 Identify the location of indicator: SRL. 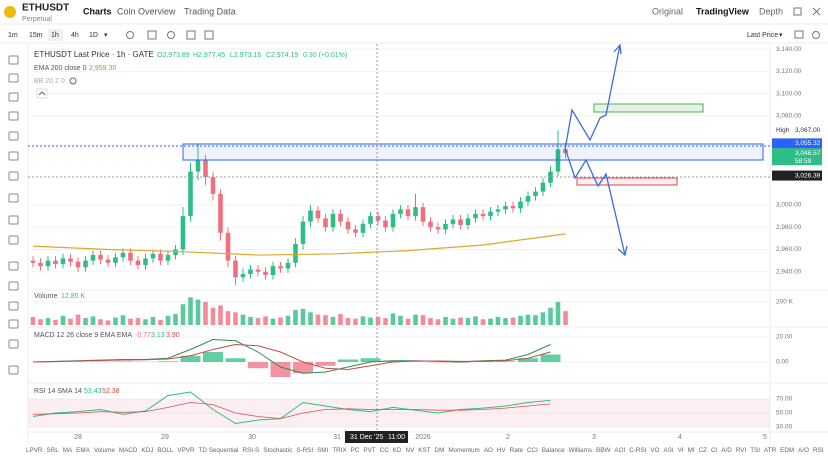
(52, 450).